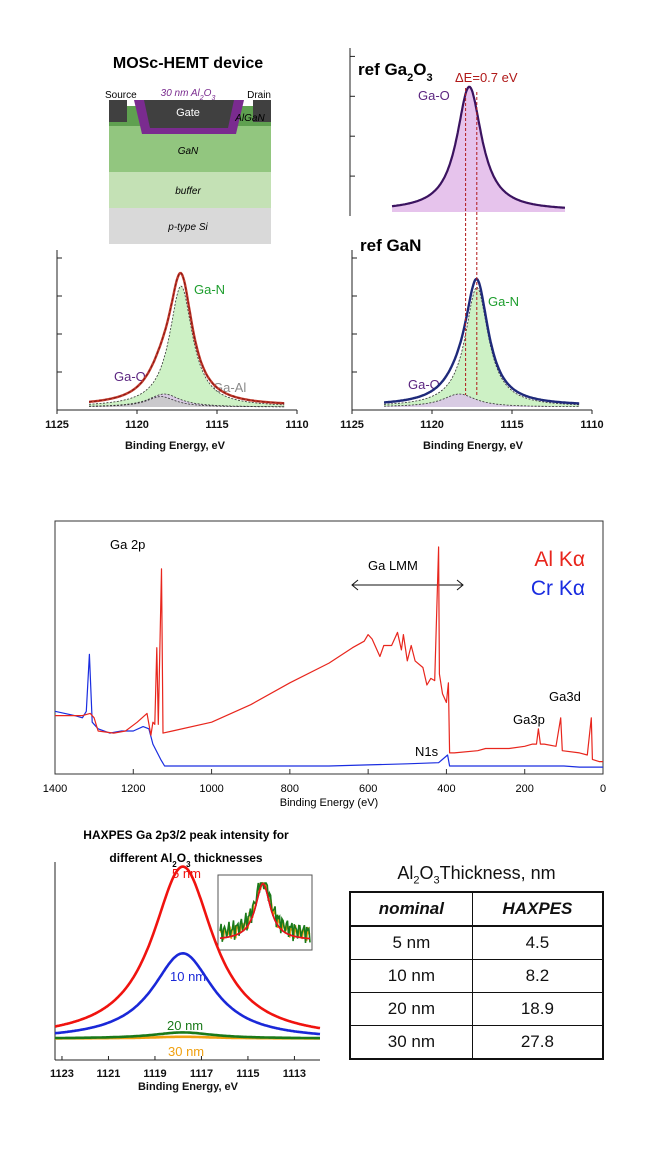 Image resolution: width=650 pixels, height=1150 pixels. I want to click on survey-ga2p-label: Ga 2p, so click(127, 544).